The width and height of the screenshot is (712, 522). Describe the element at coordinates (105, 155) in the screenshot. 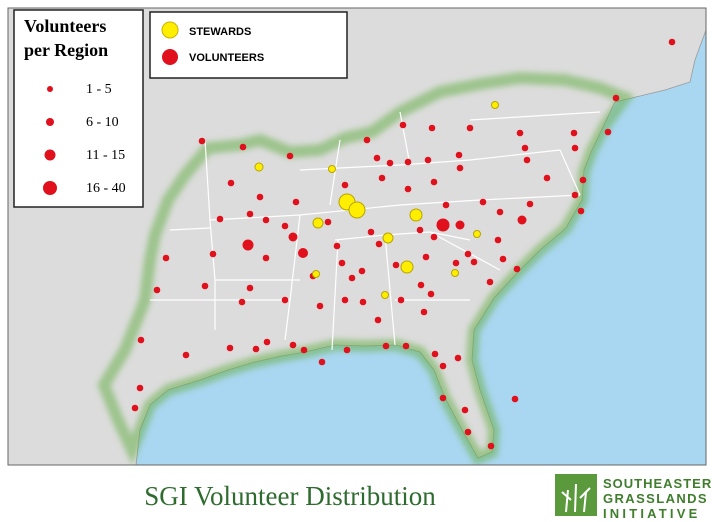

I see `legend-label: 11 - 15` at that location.